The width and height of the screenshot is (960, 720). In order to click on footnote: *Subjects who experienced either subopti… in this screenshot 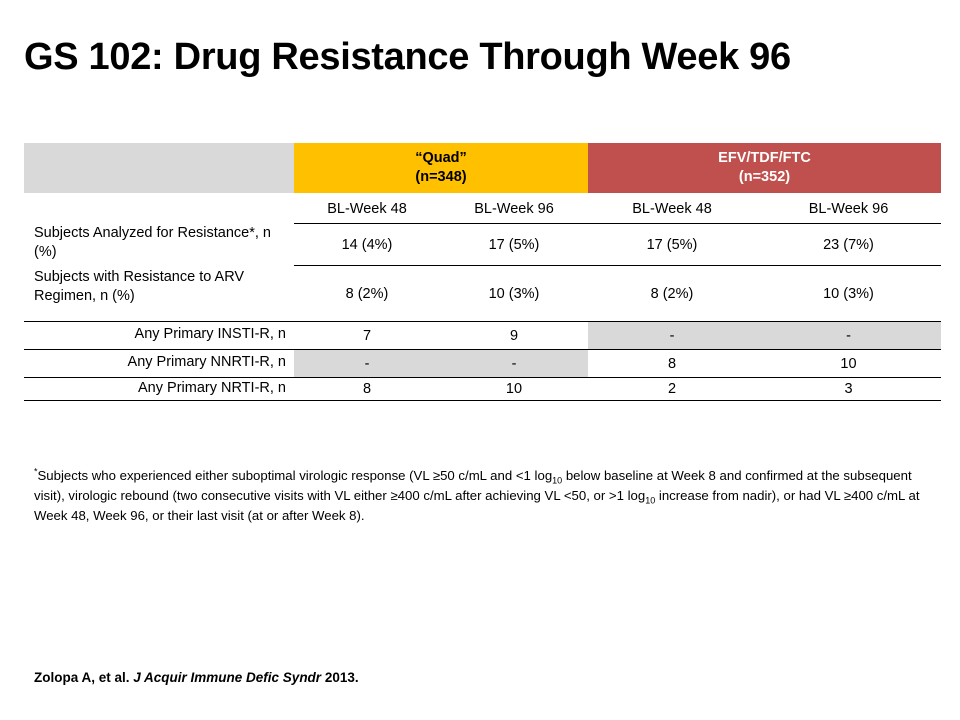, I will do `click(489, 496)`.